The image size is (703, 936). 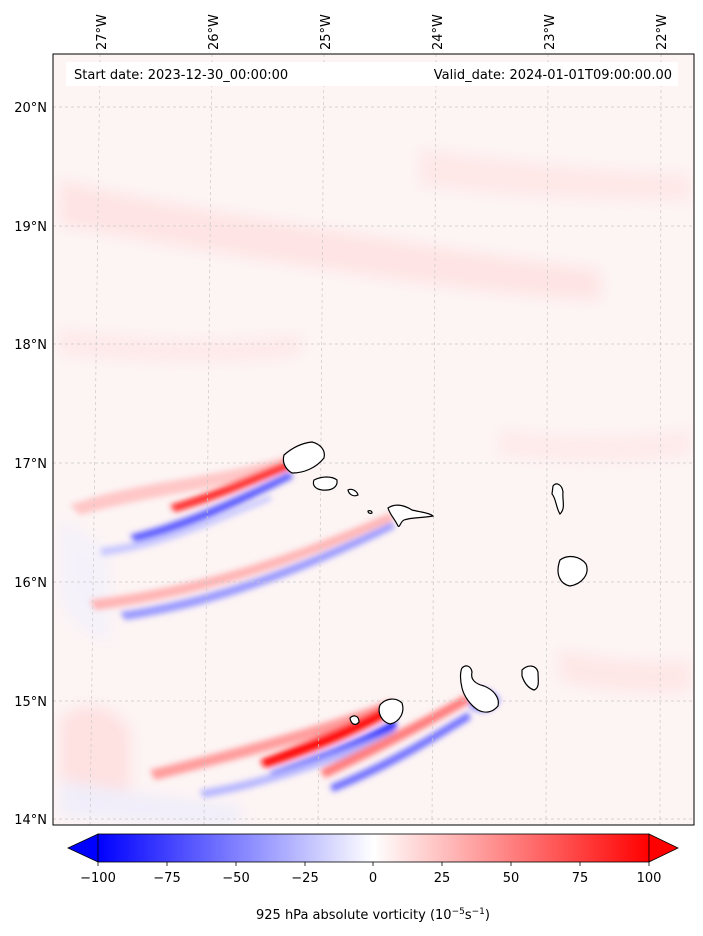 I want to click on lat-tick-label: 20°N, so click(x=30, y=108).